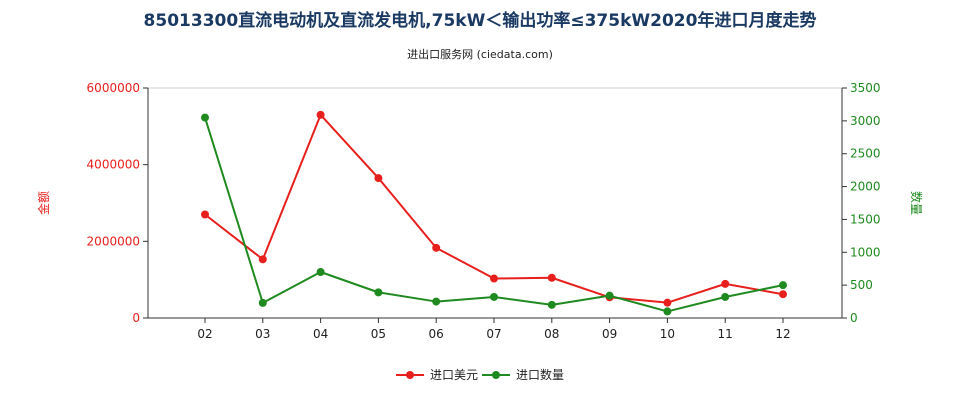  I want to click on right-axis-ticks: 0 500 1000 1500 2000 2500 3000 3500, so click(861, 203).